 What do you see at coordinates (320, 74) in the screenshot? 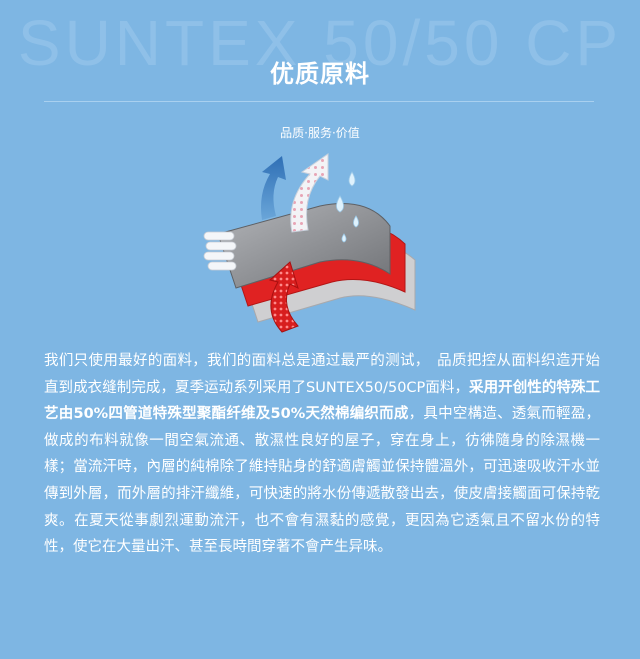
I see `page-title: 优质原料` at bounding box center [320, 74].